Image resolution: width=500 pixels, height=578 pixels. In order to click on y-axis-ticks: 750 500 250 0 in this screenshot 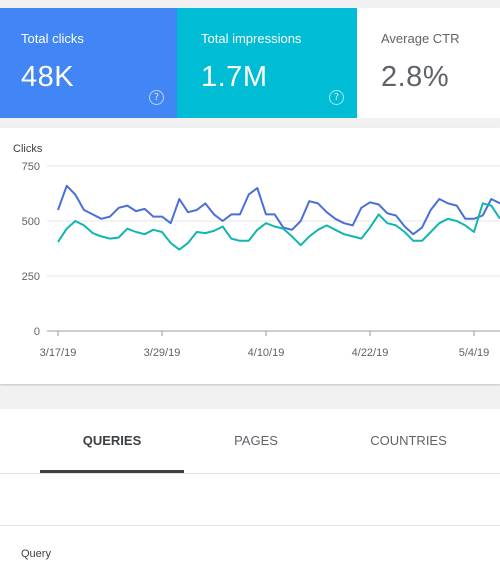, I will do `click(31, 249)`.